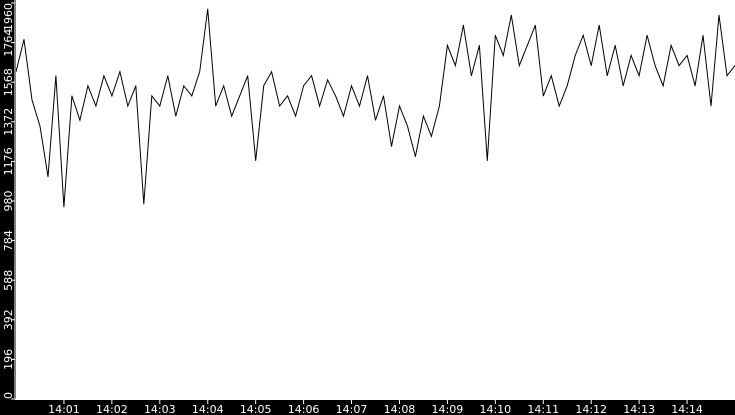 The image size is (735, 415). I want to click on y-tick-label: 1764, so click(8, 43).